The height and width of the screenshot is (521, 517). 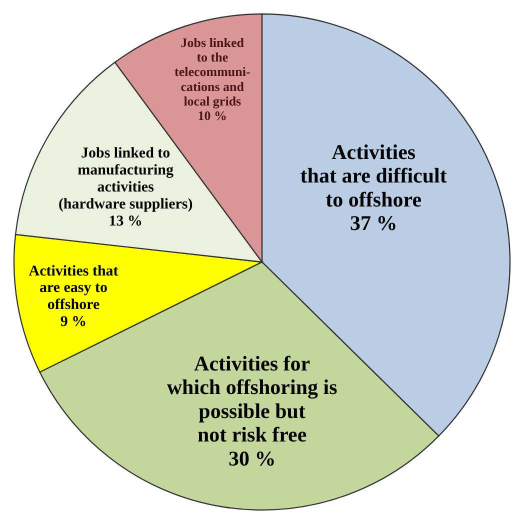 I want to click on data-label: 30 %, so click(x=252, y=458).